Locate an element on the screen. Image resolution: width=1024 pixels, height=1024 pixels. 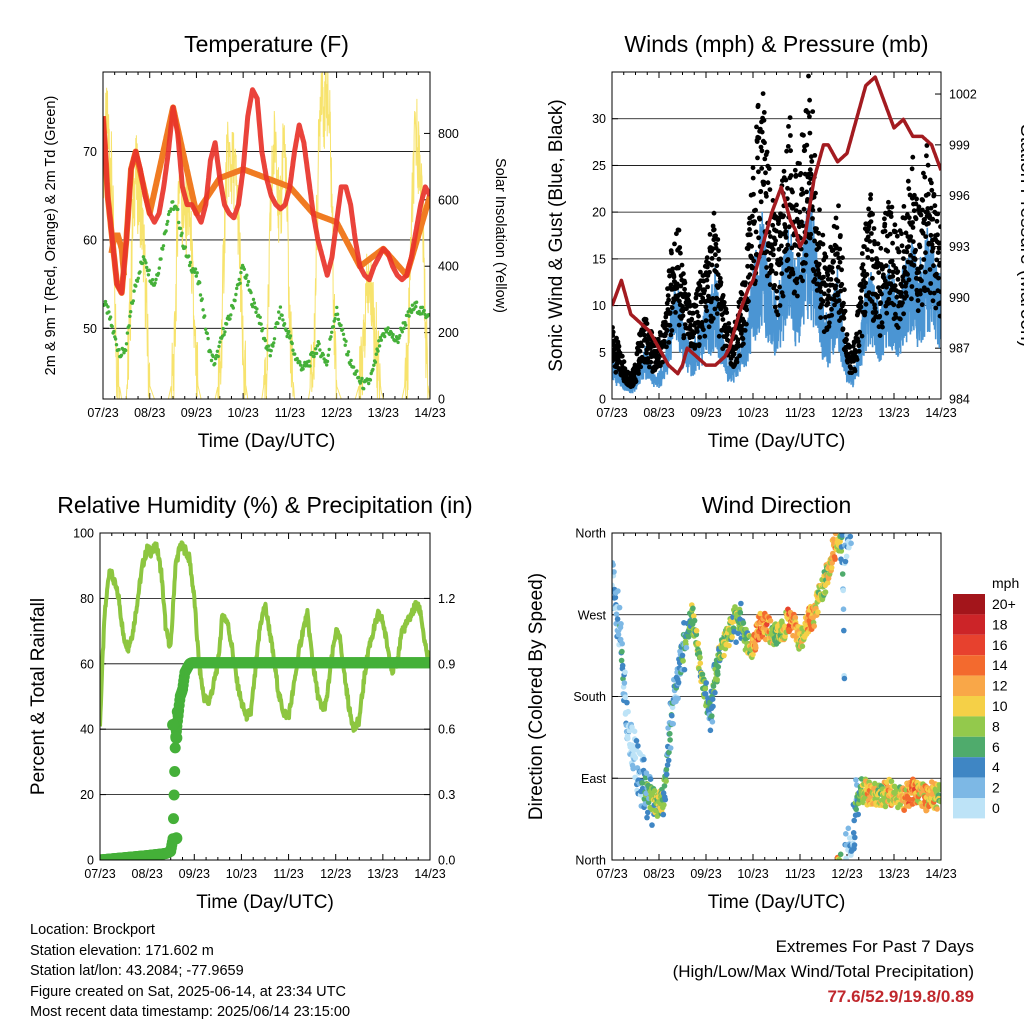
x-tick-label: 10/23 is located at coordinates (752, 413).